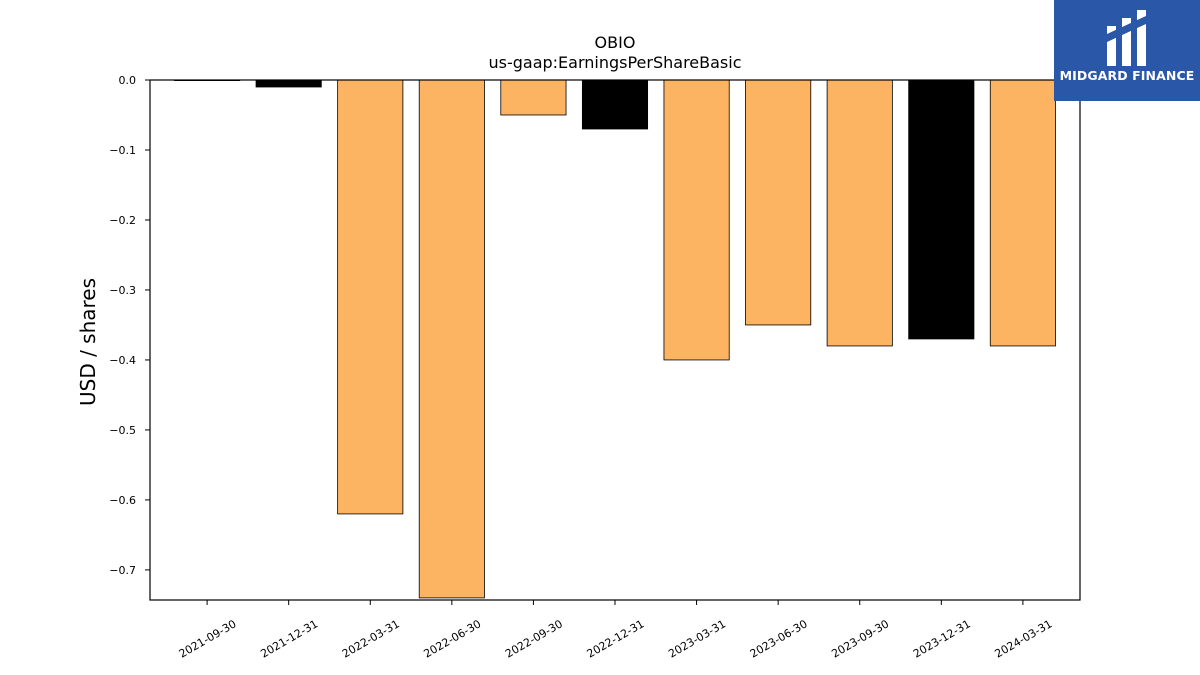 The width and height of the screenshot is (1200, 675). I want to click on y-tick-label: 0.0, so click(128, 80).